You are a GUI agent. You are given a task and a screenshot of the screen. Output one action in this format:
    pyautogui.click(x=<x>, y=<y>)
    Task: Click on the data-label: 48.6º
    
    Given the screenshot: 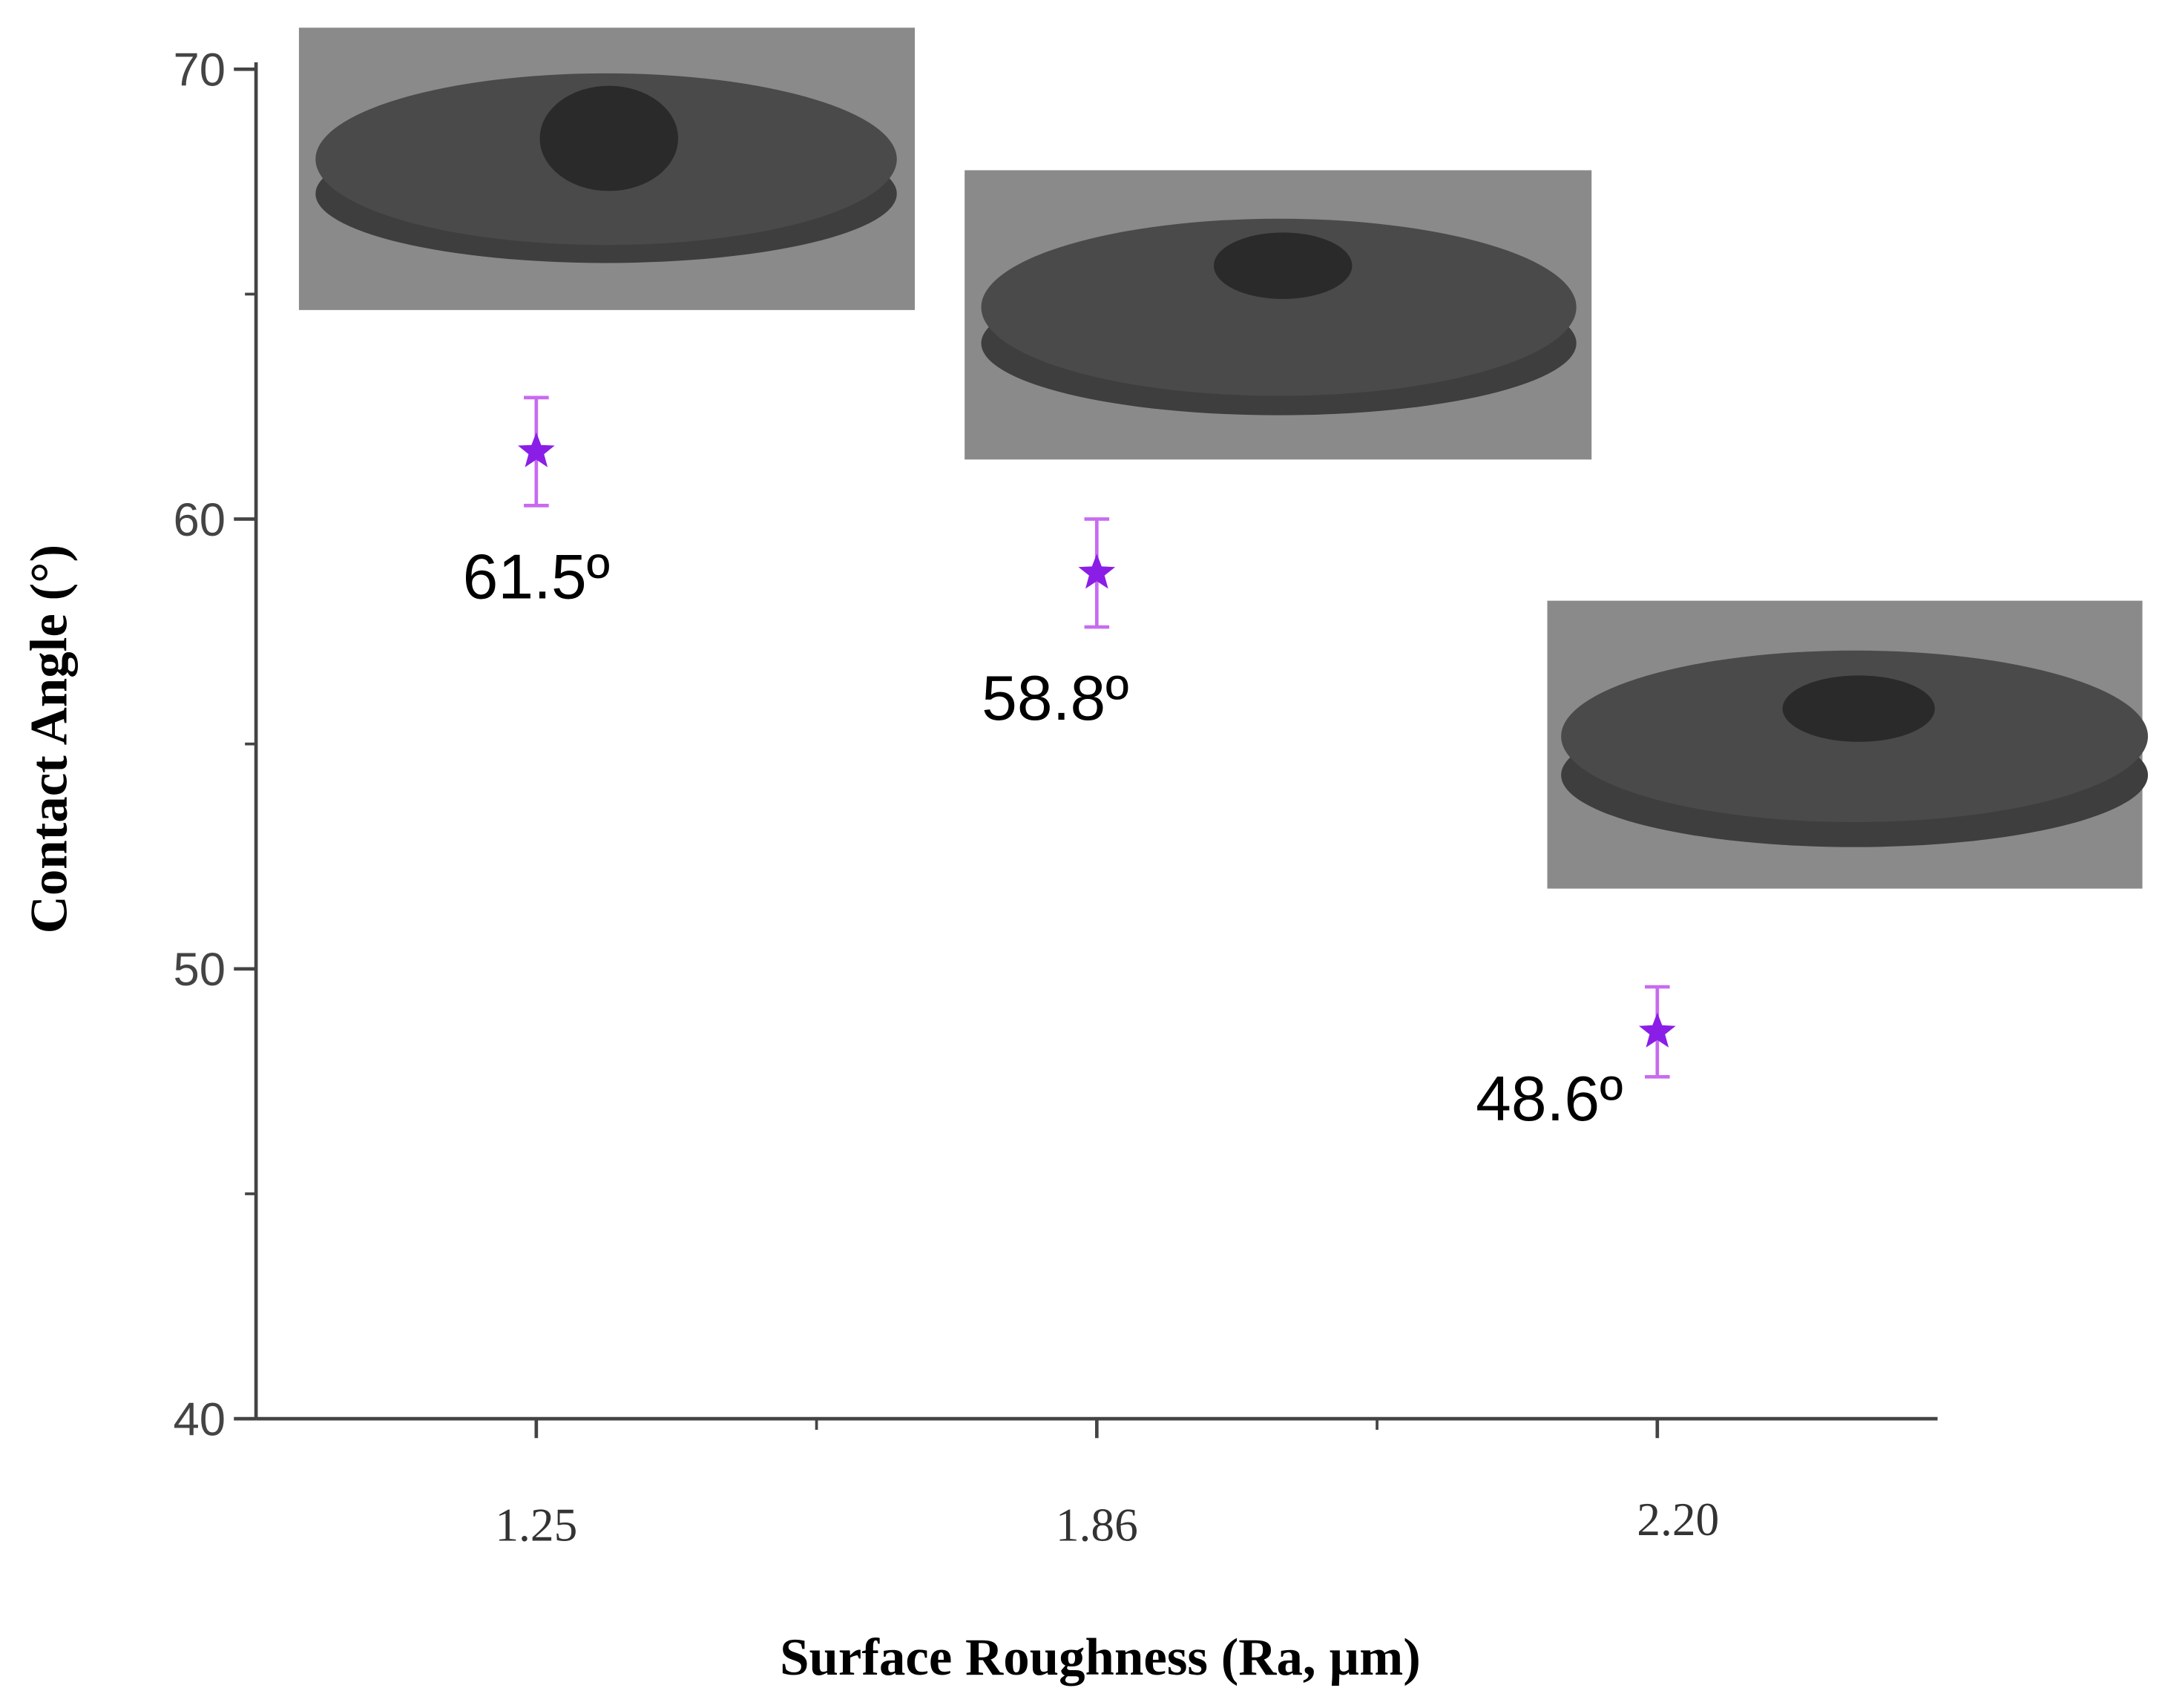 What is the action you would take?
    pyautogui.click(x=1549, y=1098)
    